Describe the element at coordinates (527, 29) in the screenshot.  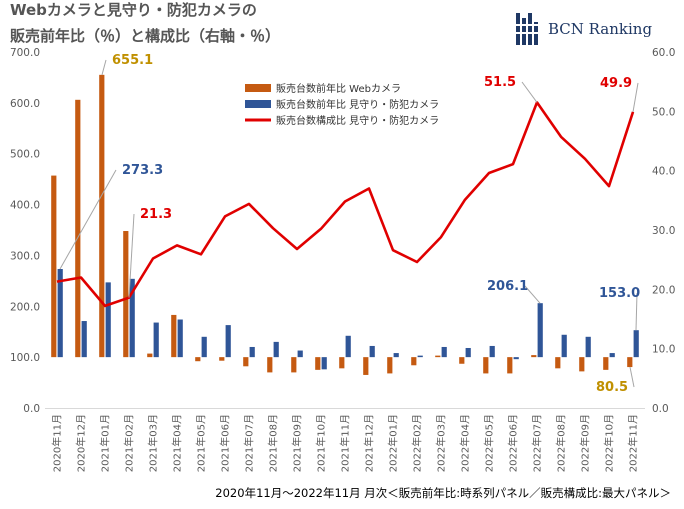
I see `bcn-logo-icon` at that location.